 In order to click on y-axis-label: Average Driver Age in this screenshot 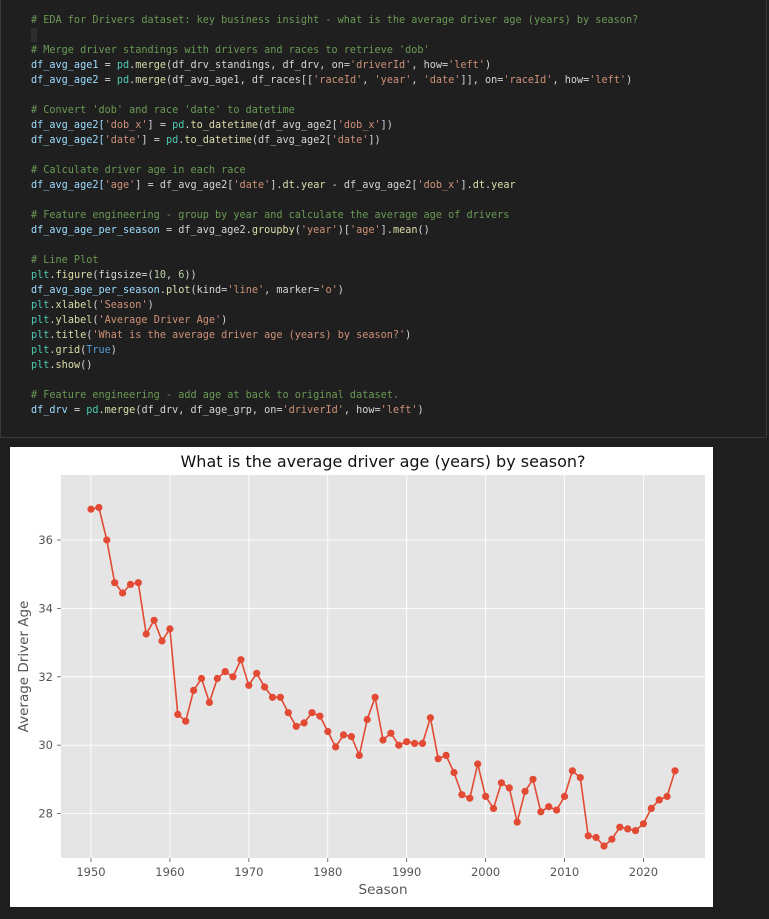, I will do `click(24, 667)`.